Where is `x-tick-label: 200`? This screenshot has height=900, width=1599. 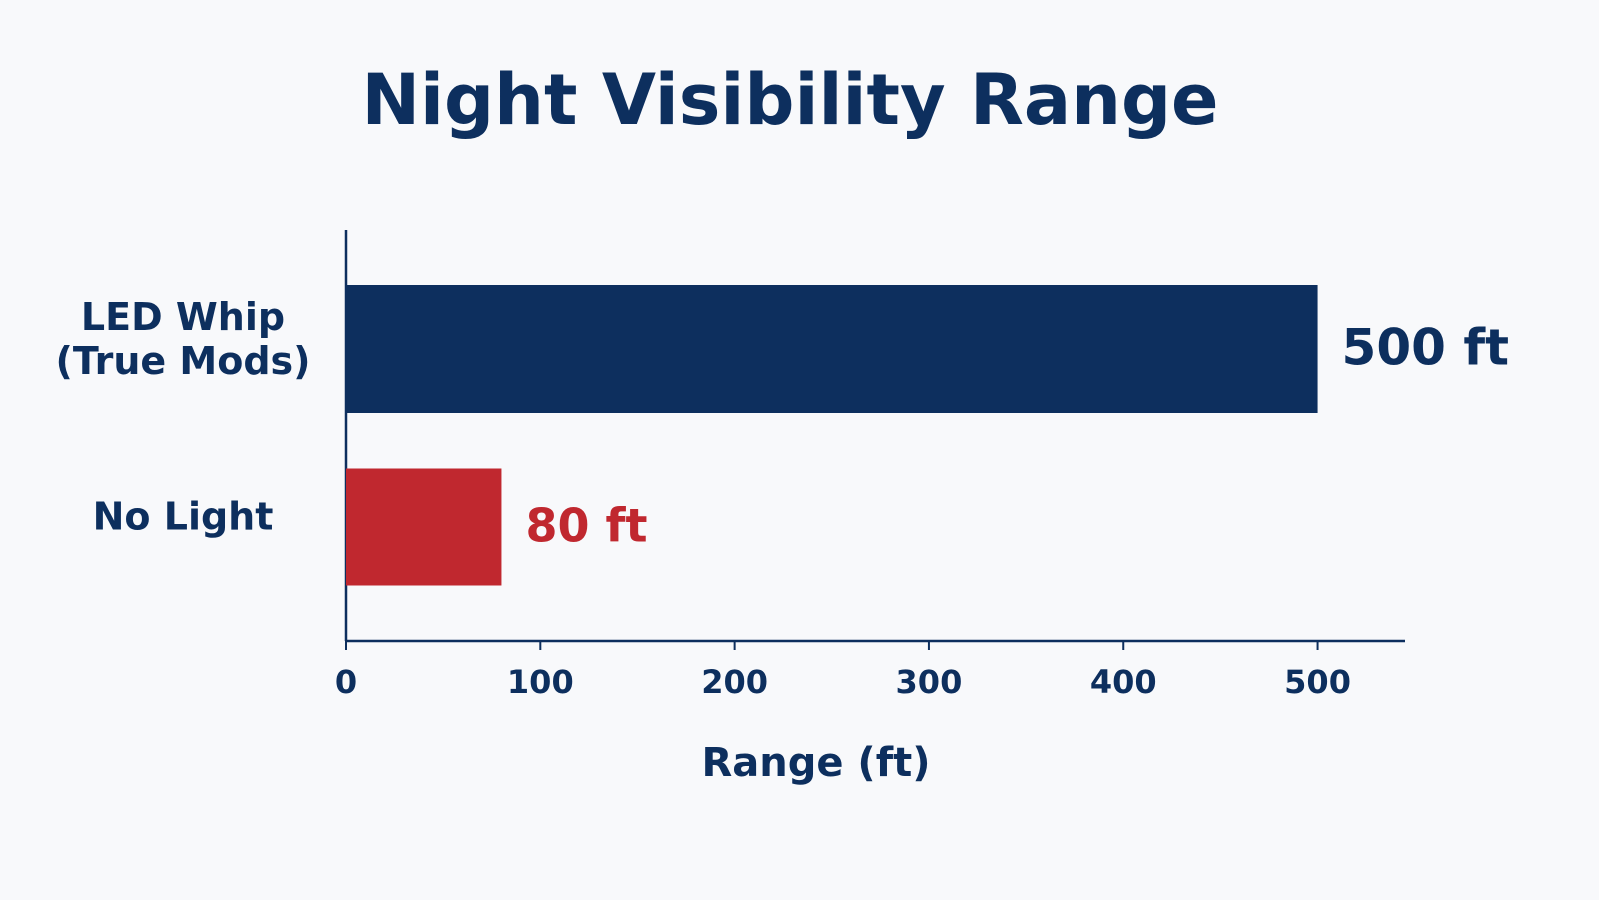
x-tick-label: 200 is located at coordinates (734, 682).